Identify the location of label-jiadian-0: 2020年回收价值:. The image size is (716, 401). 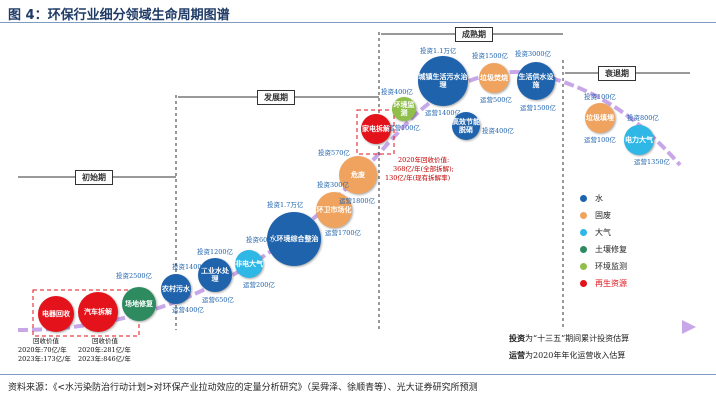
(424, 160).